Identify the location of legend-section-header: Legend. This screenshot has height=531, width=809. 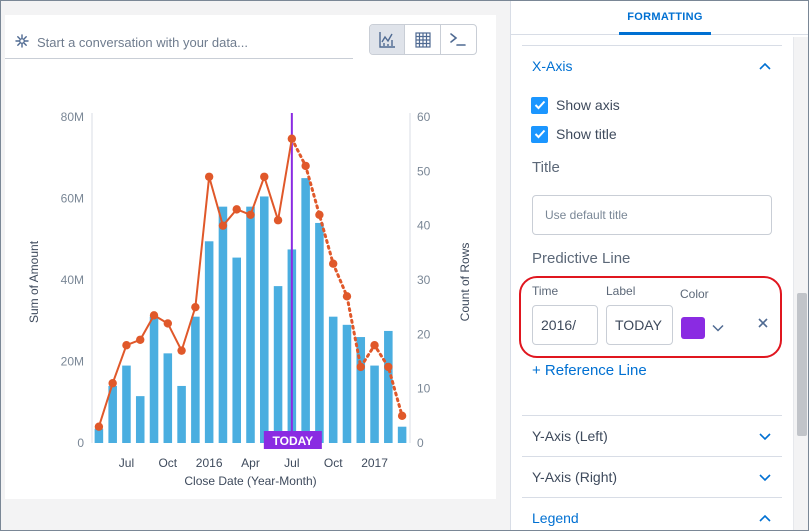
(652, 513).